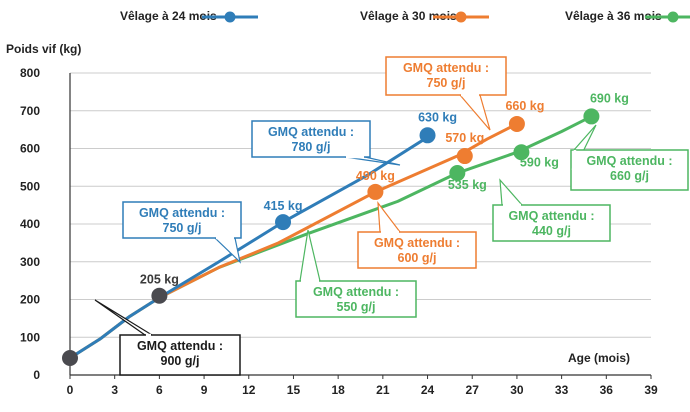 Image resolution: width=690 pixels, height=412 pixels. I want to click on callout-box: GMQ attendu :660 g/j, so click(629, 157).